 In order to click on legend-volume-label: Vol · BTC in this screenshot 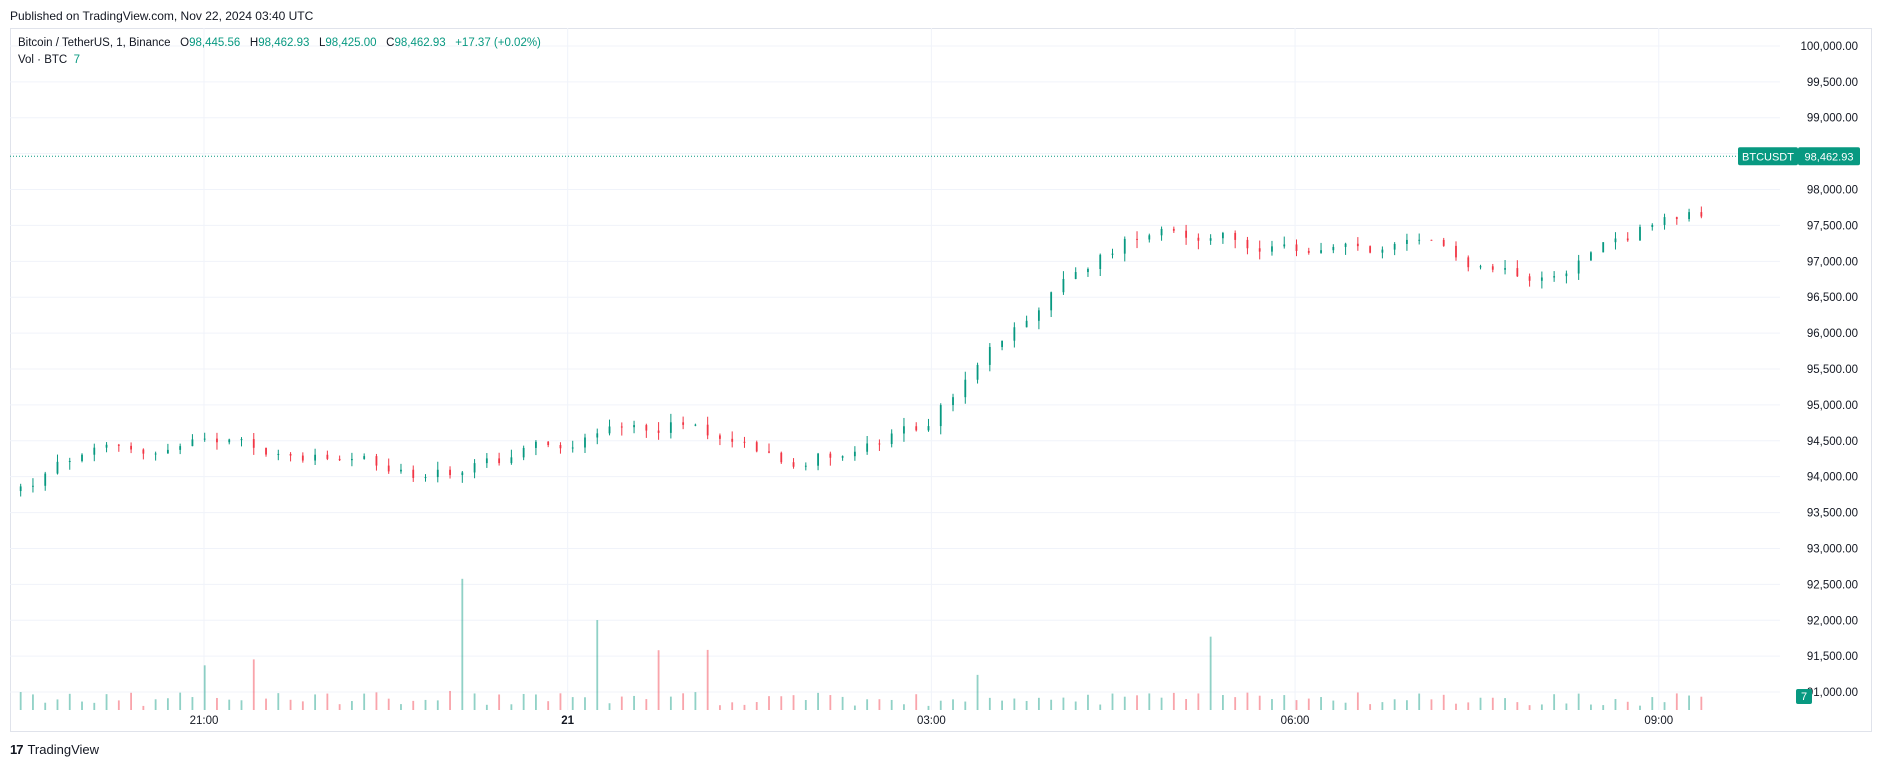, I will do `click(43, 60)`.